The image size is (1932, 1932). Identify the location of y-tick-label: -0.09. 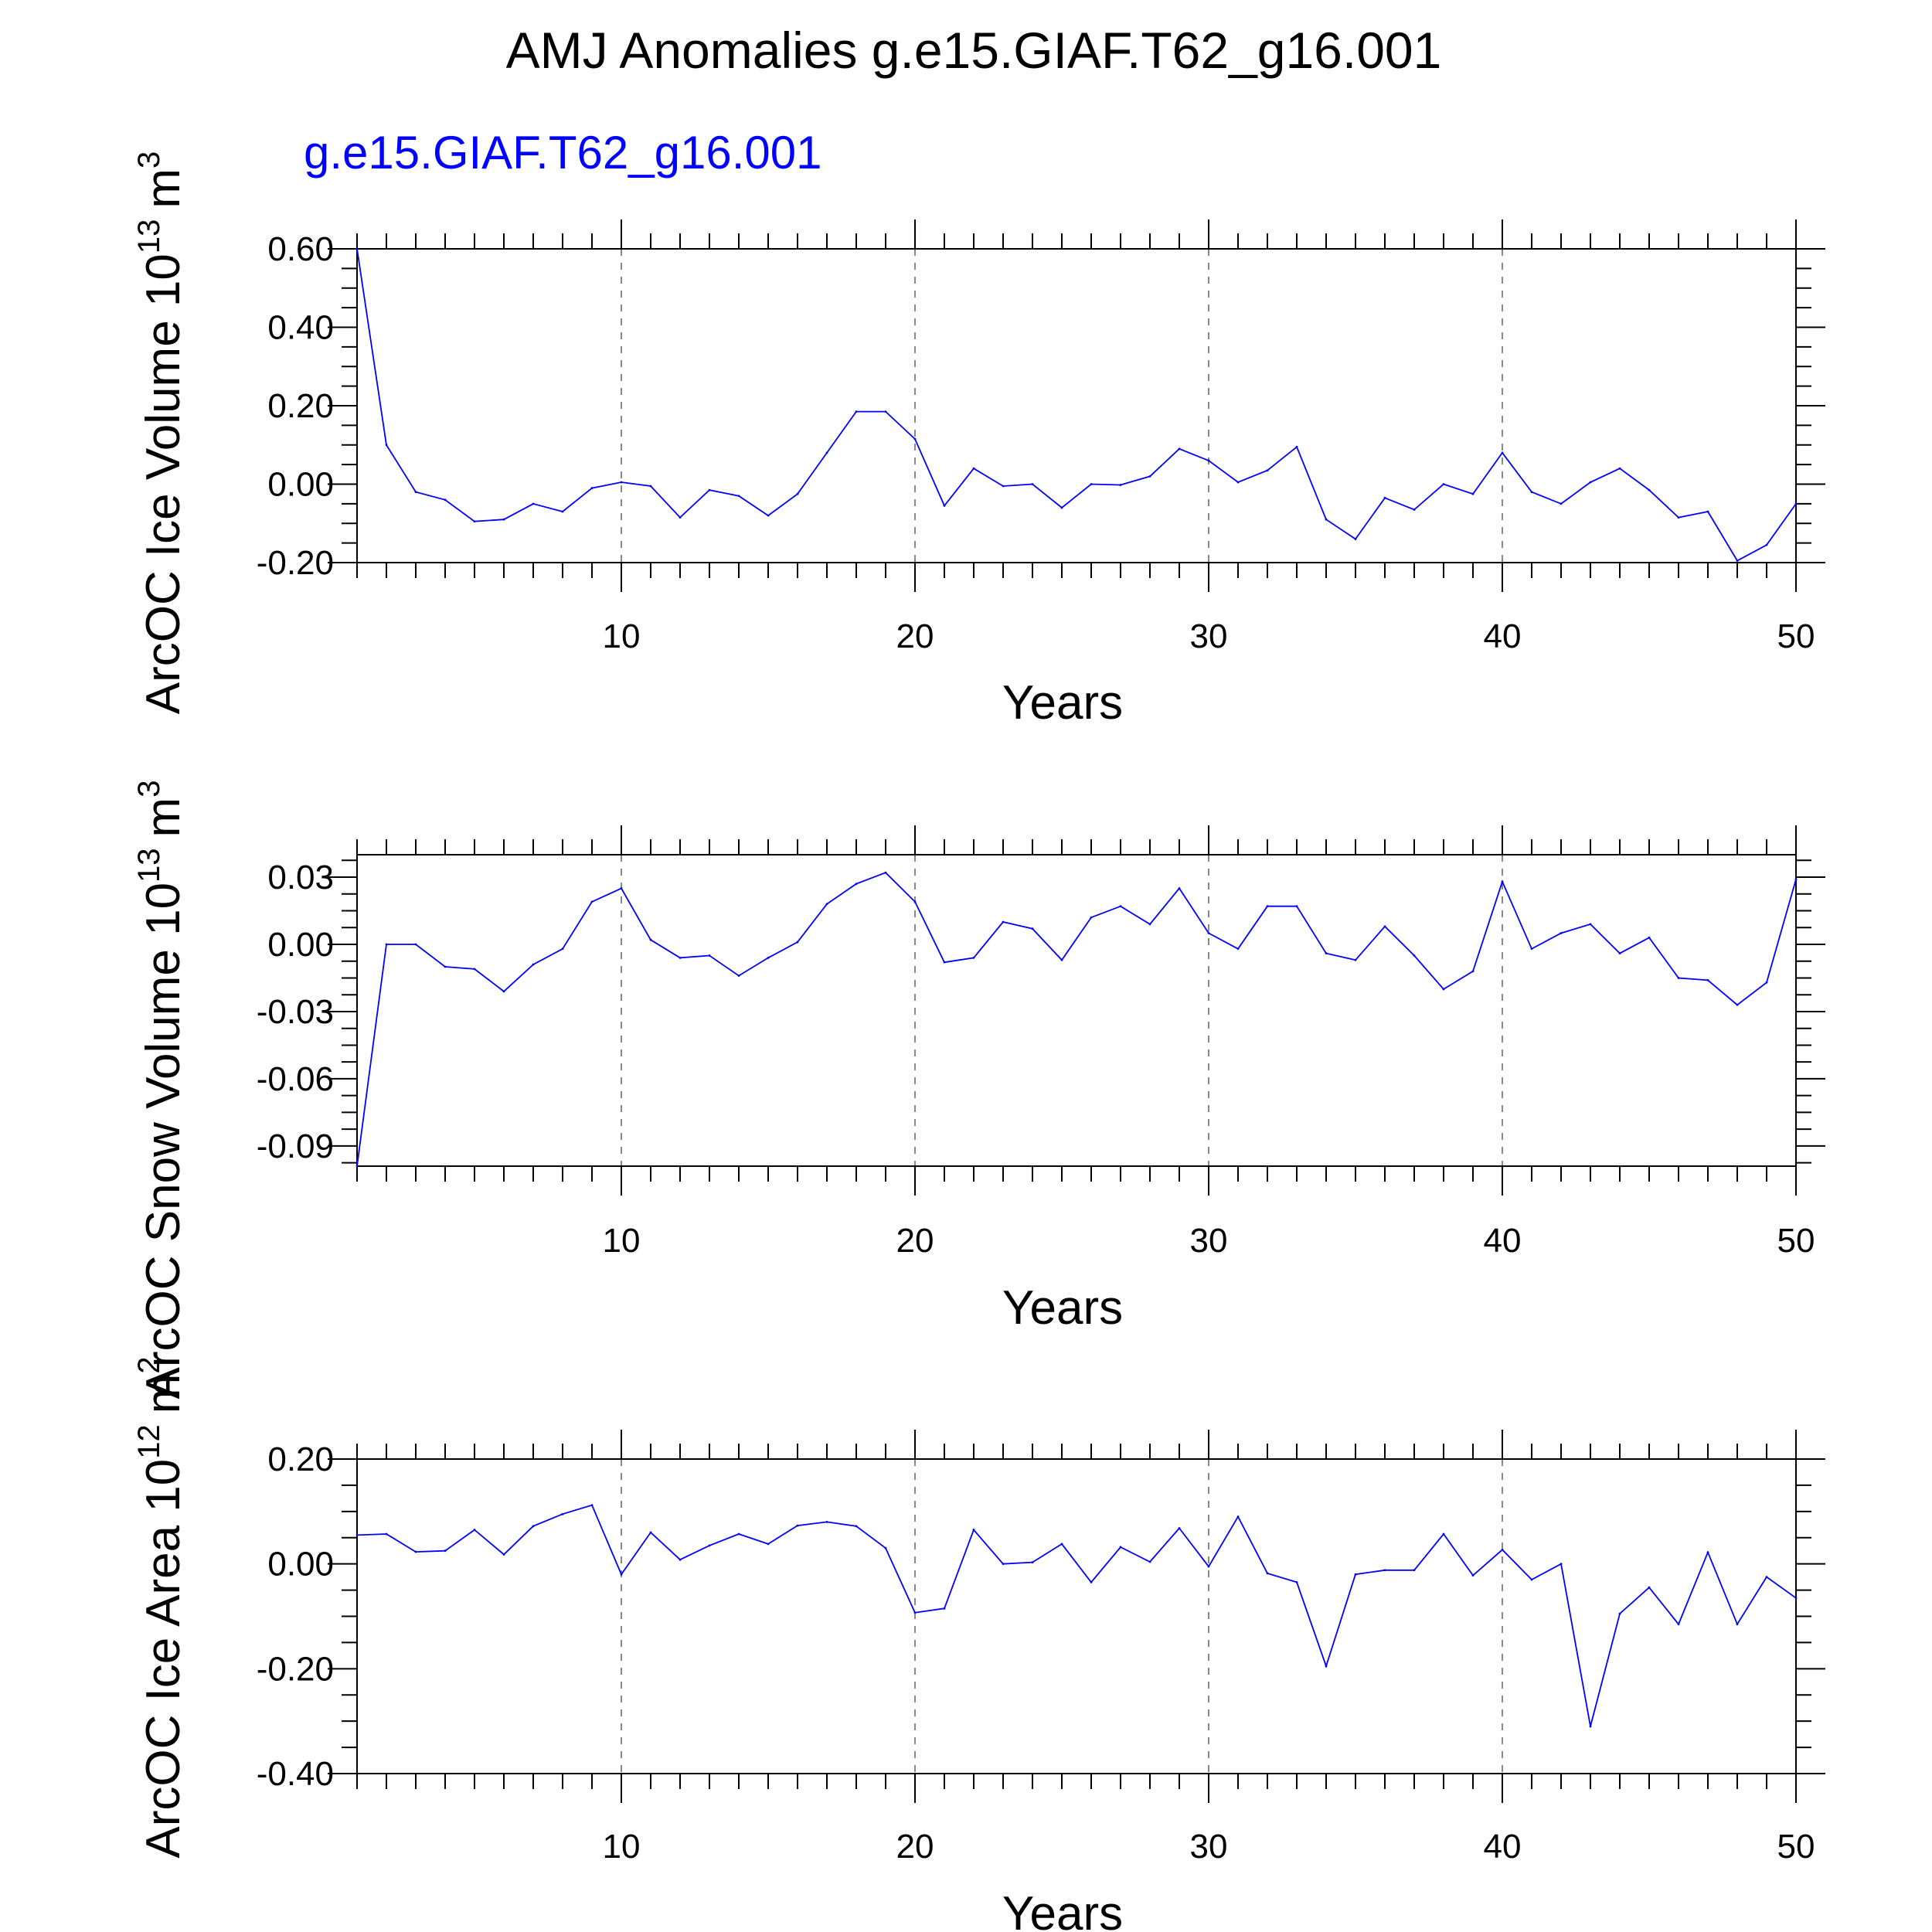
(296, 1147).